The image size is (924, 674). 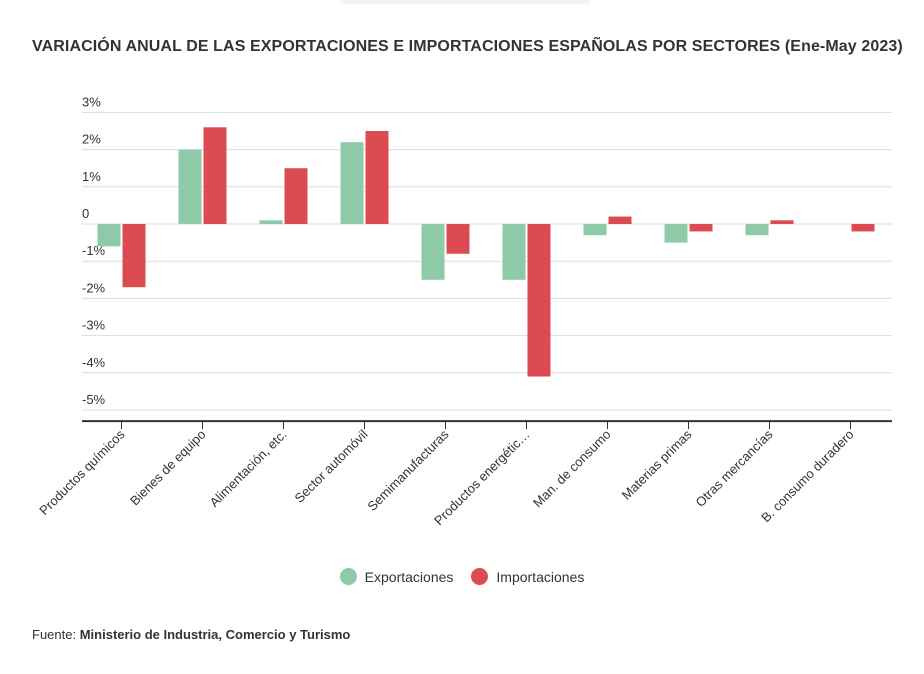 What do you see at coordinates (465, 2) in the screenshot?
I see `top-decoration-bar` at bounding box center [465, 2].